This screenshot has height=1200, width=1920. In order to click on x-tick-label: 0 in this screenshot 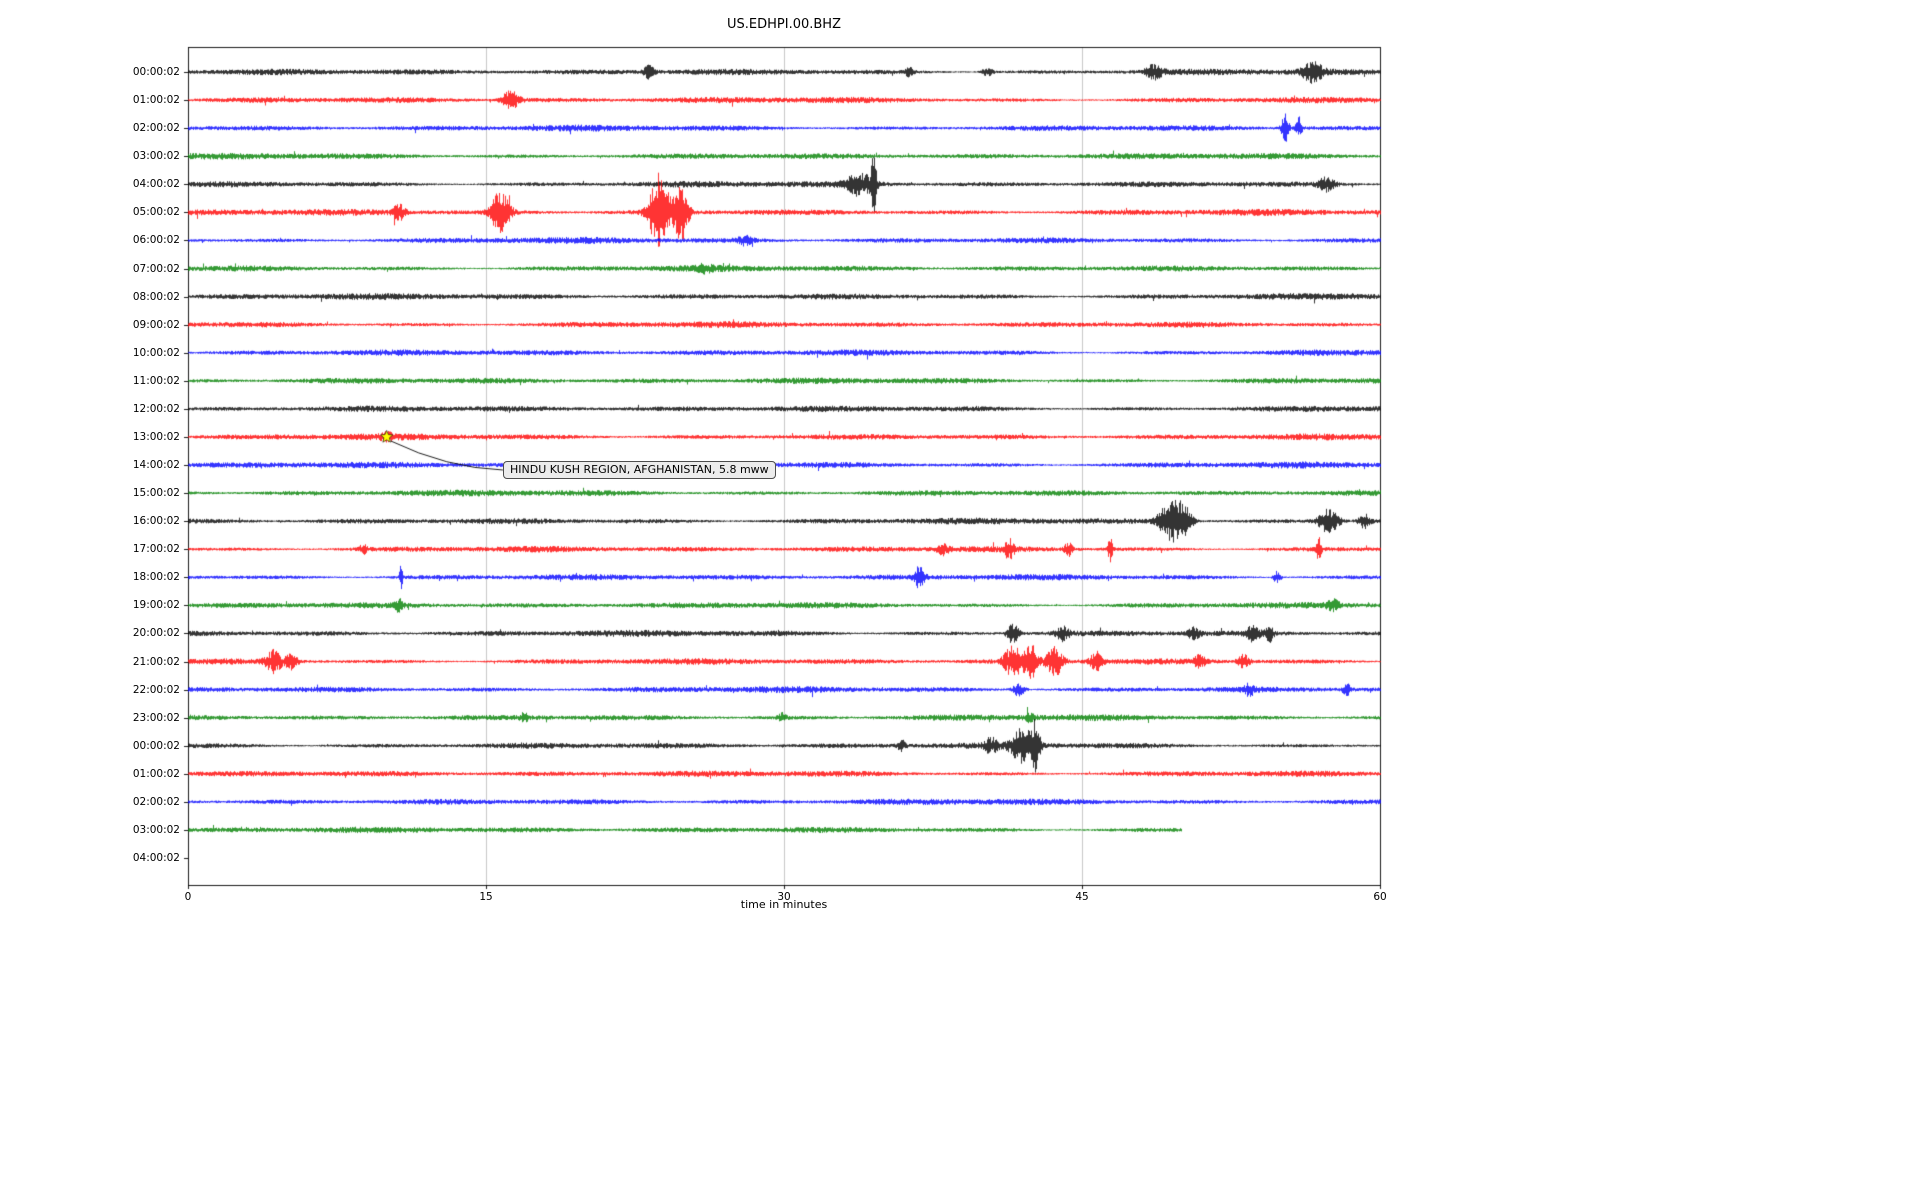, I will do `click(188, 897)`.